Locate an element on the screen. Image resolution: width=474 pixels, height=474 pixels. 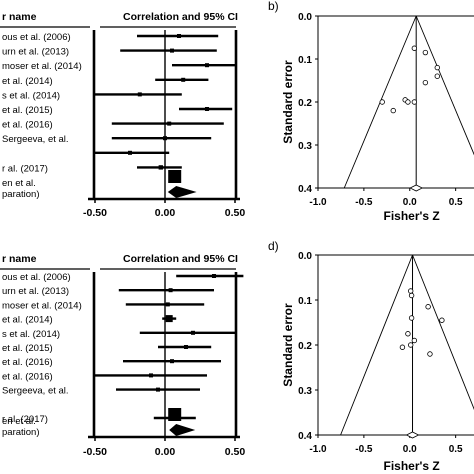
forest-study-label: et al. (2015) is located at coordinates (27, 110).